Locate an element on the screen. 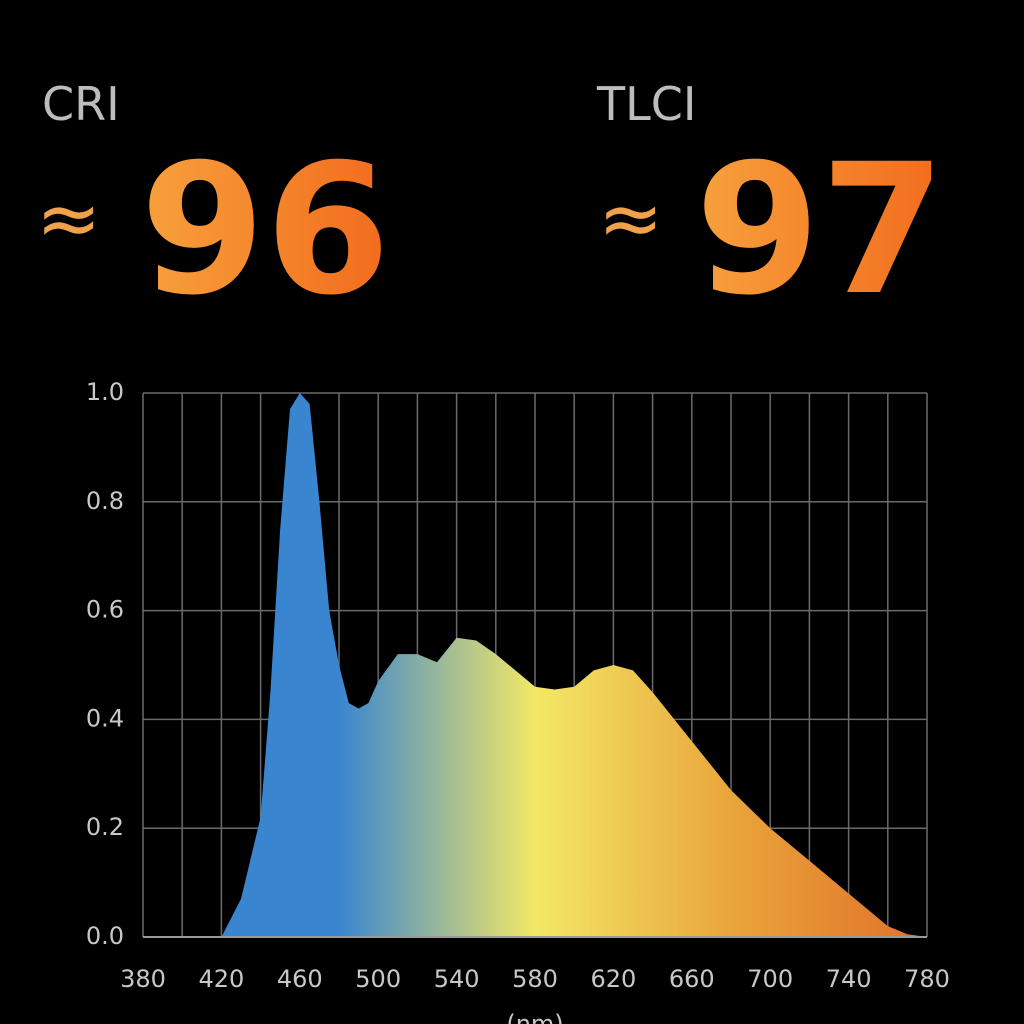  x-tick-label: 740 is located at coordinates (849, 979).